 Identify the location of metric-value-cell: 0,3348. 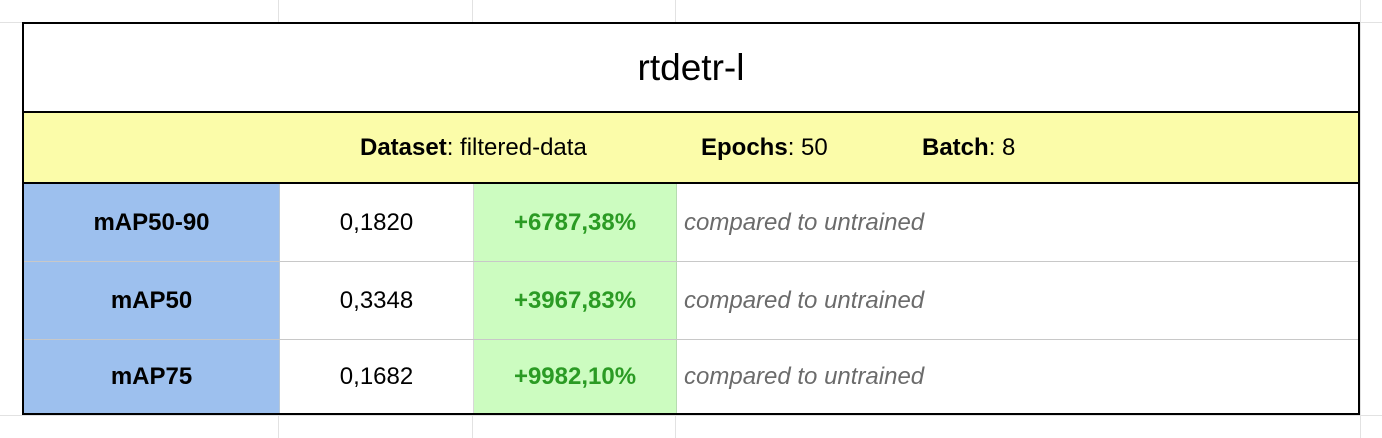
(377, 300).